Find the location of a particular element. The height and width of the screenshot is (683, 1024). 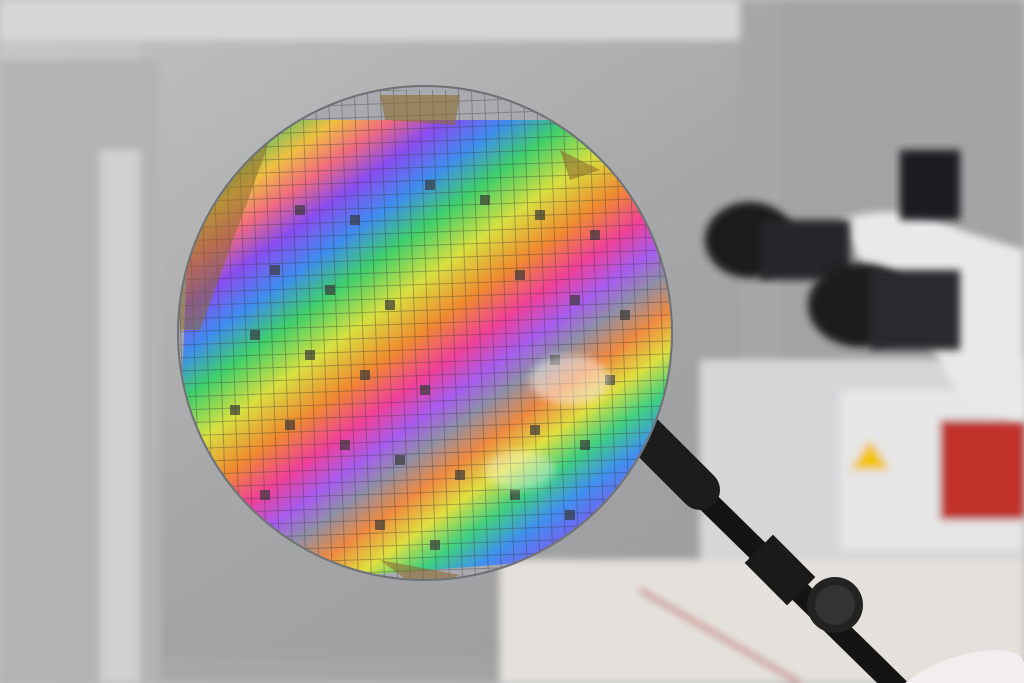

microscope is located at coordinates (864, 285).